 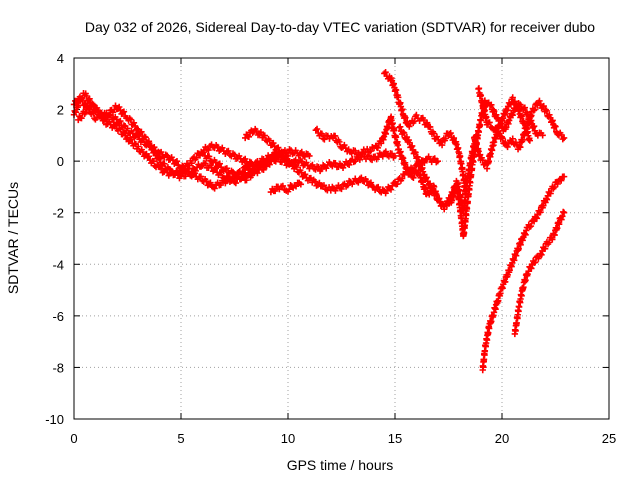 I want to click on x-tick-label: 20, so click(x=502, y=438).